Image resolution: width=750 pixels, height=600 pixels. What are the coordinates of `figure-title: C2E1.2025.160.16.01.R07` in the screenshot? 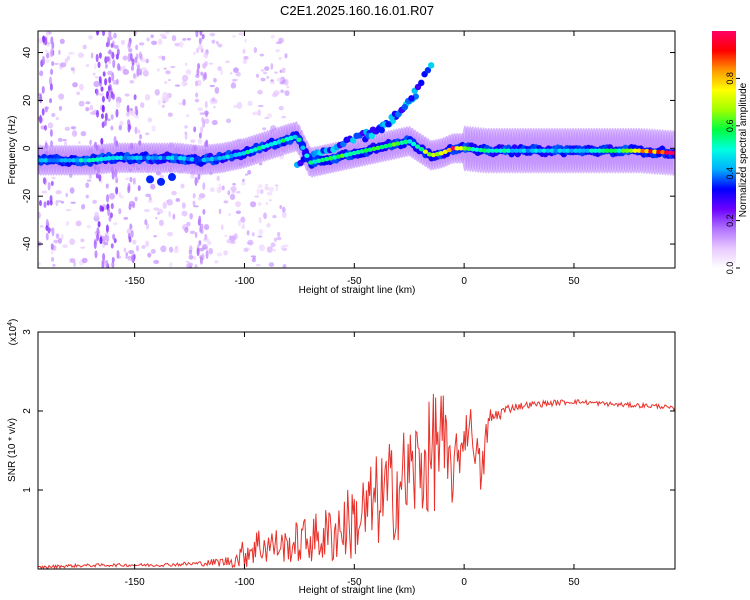 It's located at (357, 10).